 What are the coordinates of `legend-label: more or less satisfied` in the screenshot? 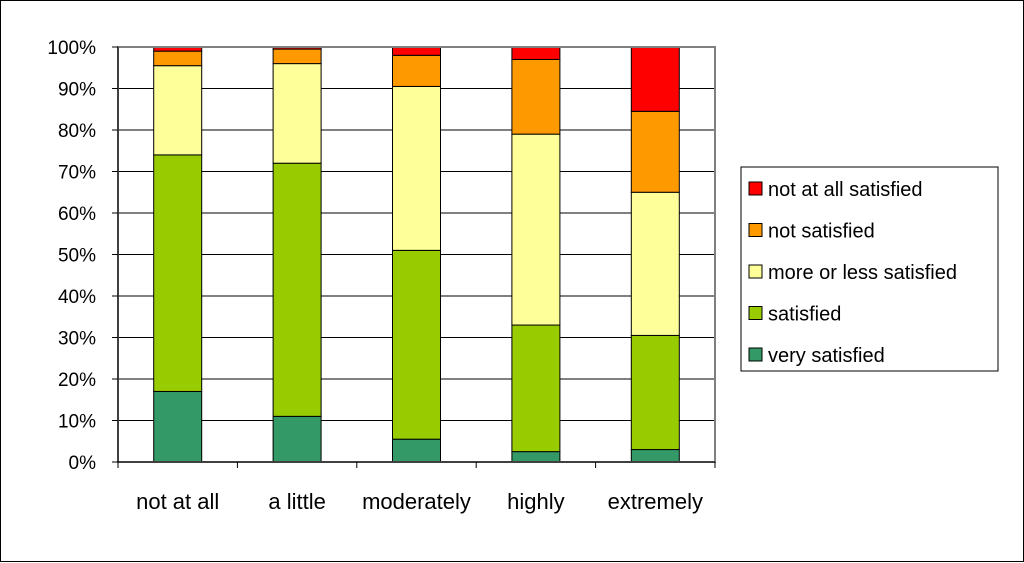 It's located at (862, 273).